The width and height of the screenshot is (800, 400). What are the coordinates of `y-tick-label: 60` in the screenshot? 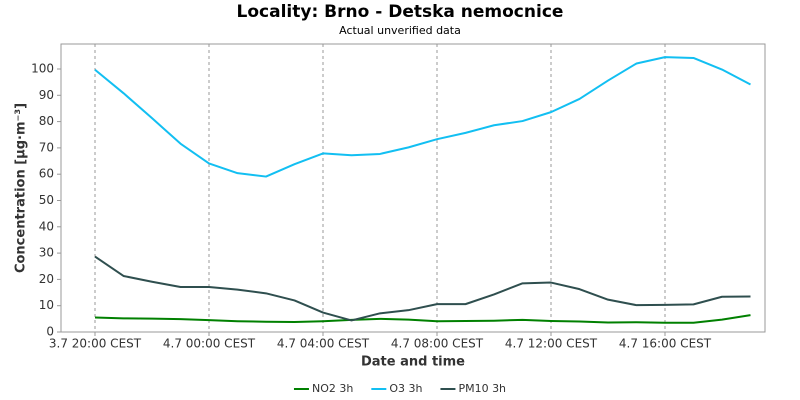 It's located at (46, 174).